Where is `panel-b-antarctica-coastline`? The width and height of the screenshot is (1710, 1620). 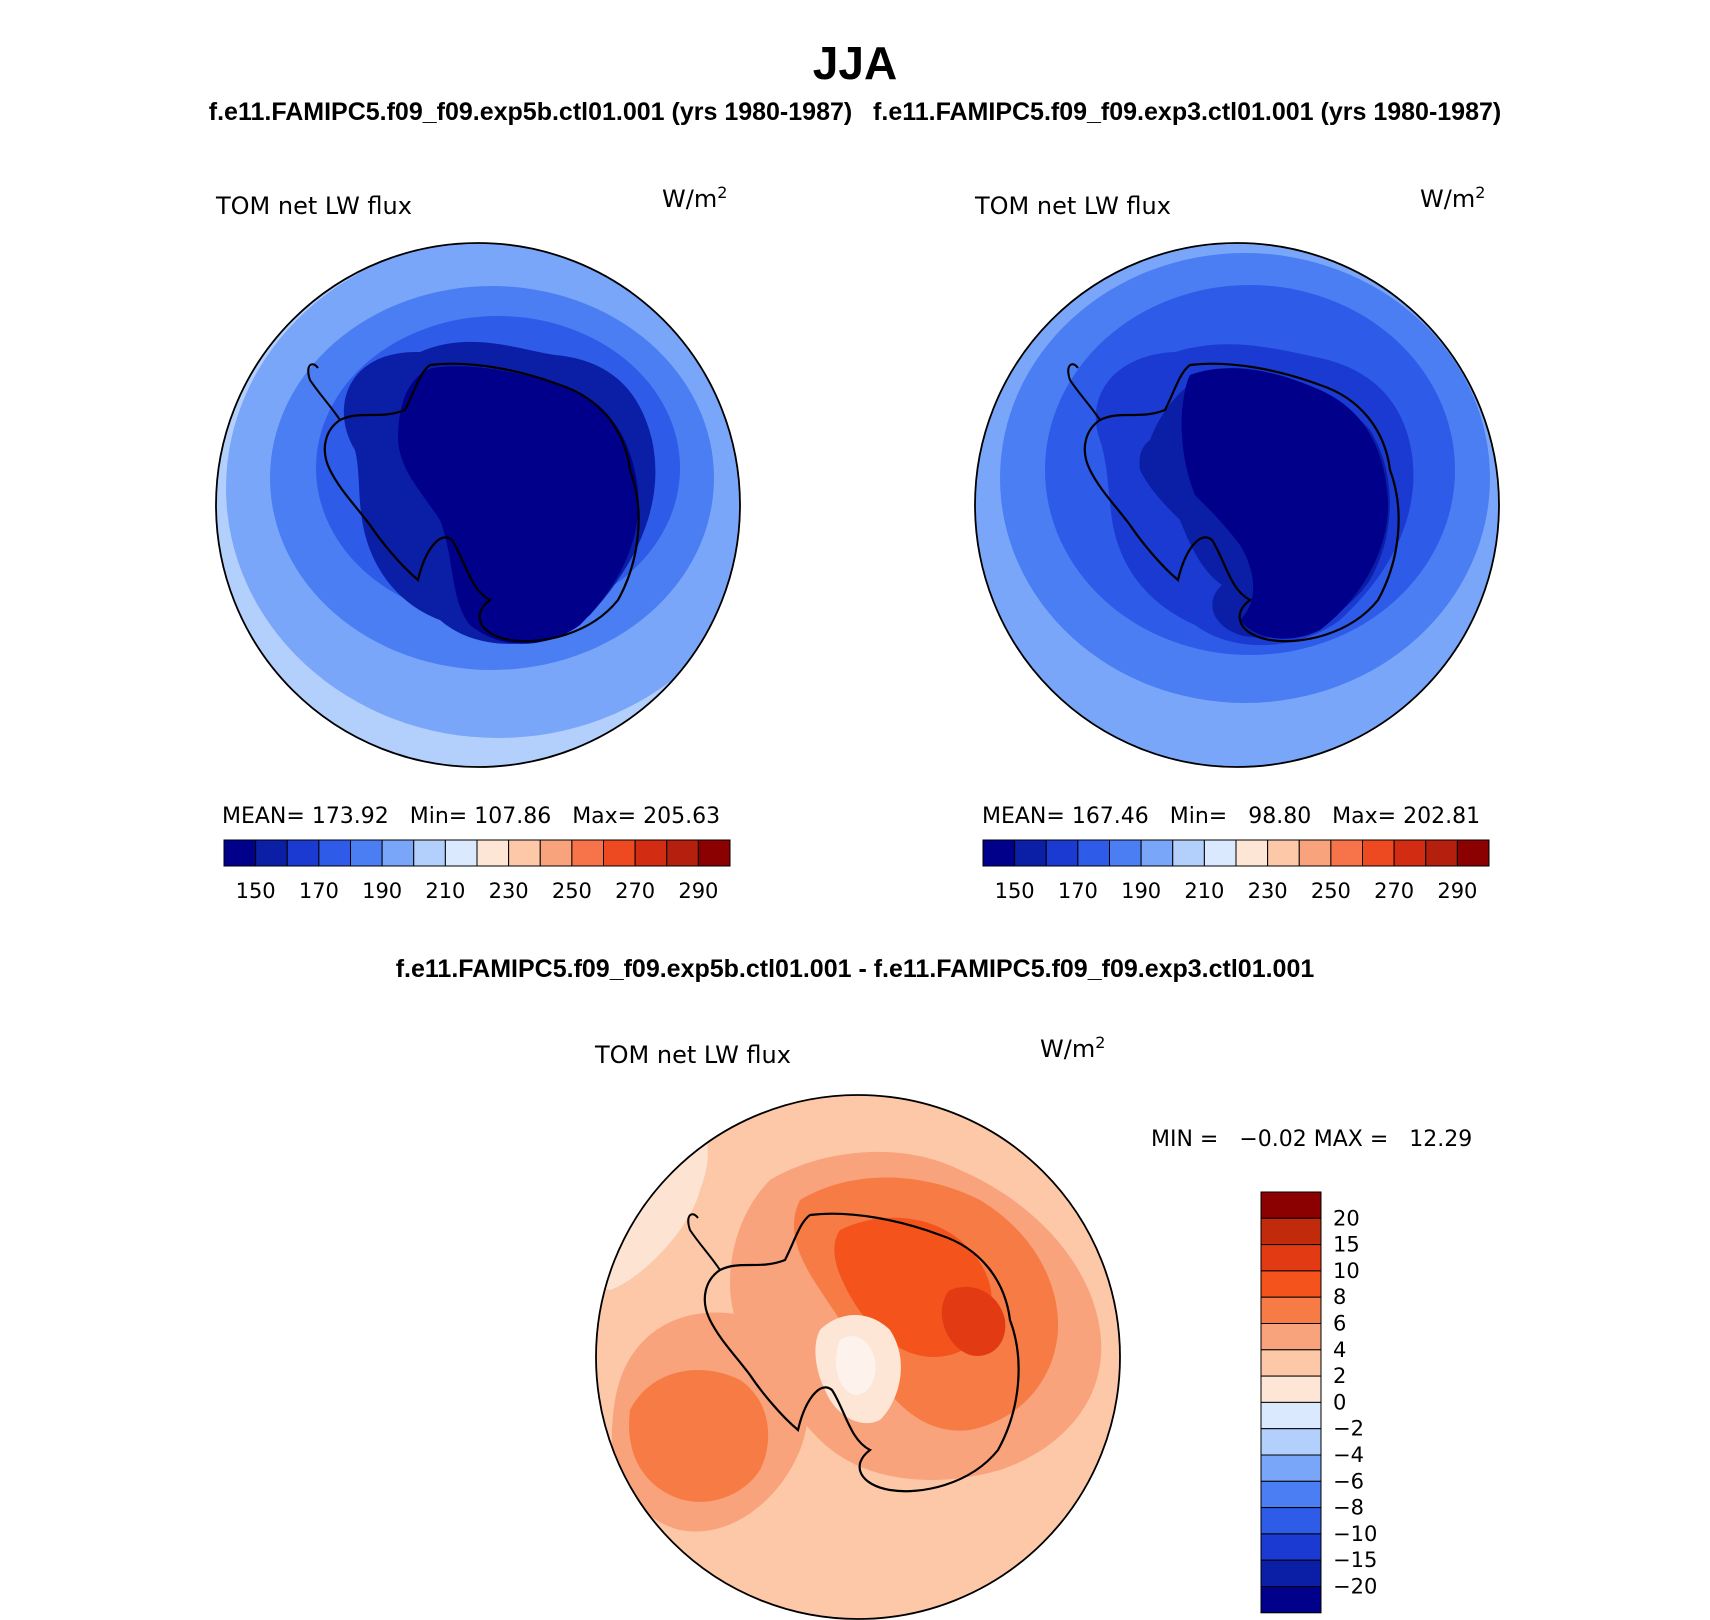 panel-b-antarctica-coastline is located at coordinates (1241, 502).